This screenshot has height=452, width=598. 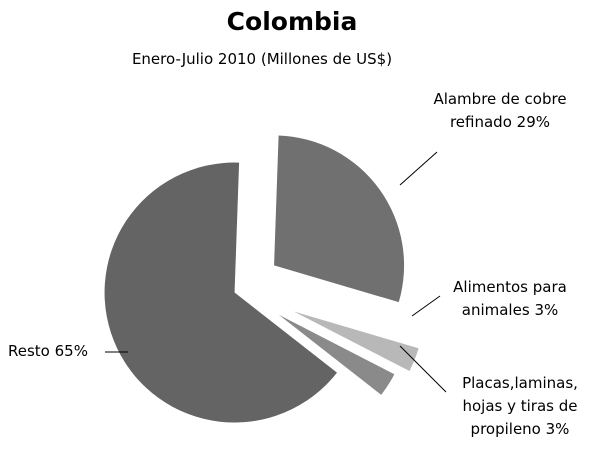 I want to click on category-label: Alimentos para animales, so click(x=510, y=298).